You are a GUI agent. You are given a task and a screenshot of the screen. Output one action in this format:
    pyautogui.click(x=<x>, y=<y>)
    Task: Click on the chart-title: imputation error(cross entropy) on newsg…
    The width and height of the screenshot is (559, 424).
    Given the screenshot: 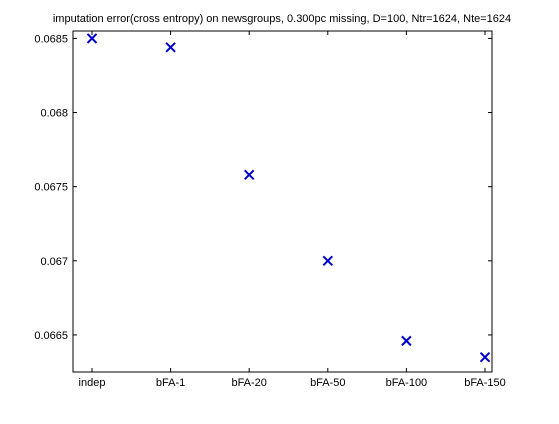 What is the action you would take?
    pyautogui.click(x=282, y=19)
    